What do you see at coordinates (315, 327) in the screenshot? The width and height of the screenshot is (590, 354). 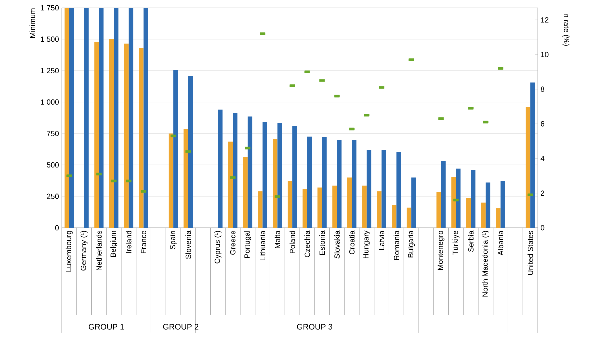 I see `text: GROUP 3` at bounding box center [315, 327].